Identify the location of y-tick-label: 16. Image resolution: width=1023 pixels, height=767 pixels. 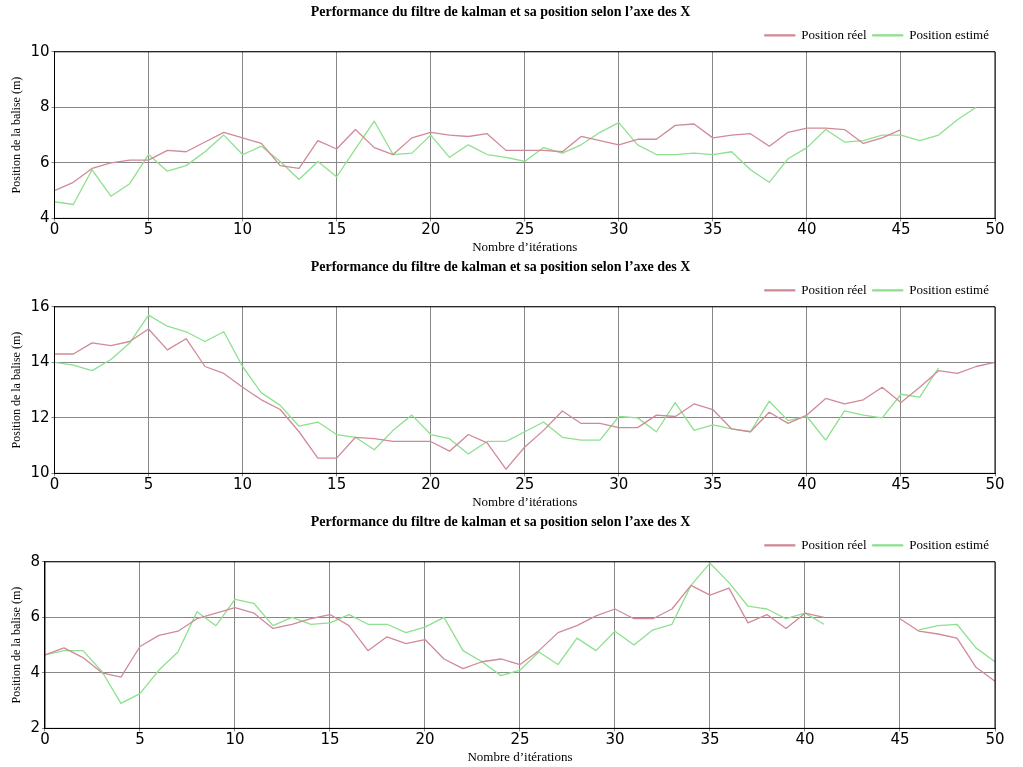
(40, 305).